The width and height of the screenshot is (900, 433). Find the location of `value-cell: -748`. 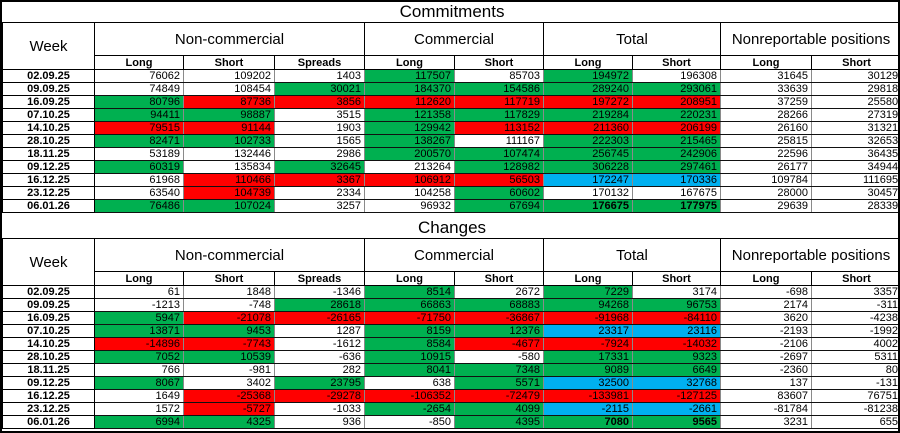

value-cell: -748 is located at coordinates (229, 305).